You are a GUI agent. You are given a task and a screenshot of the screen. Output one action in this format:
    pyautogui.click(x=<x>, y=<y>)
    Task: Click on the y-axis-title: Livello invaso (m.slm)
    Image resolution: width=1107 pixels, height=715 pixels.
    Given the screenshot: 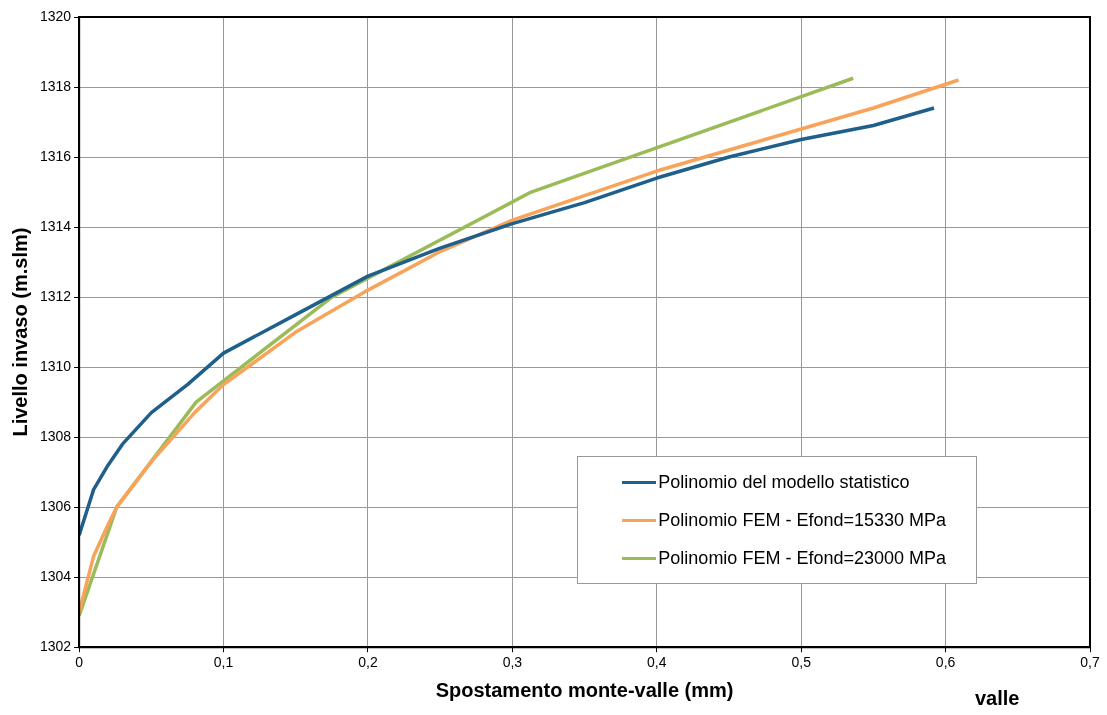 What is the action you would take?
    pyautogui.click(x=19, y=332)
    